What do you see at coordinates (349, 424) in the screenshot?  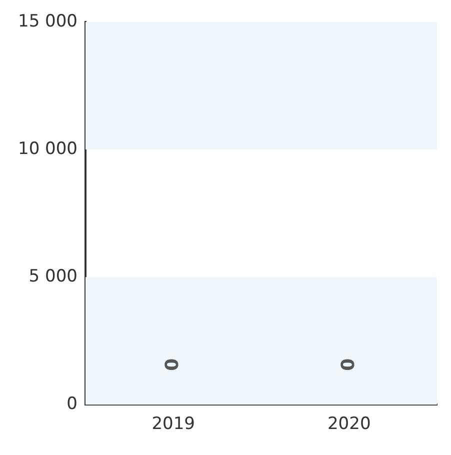 I see `x-tick-label: 2020` at bounding box center [349, 424].